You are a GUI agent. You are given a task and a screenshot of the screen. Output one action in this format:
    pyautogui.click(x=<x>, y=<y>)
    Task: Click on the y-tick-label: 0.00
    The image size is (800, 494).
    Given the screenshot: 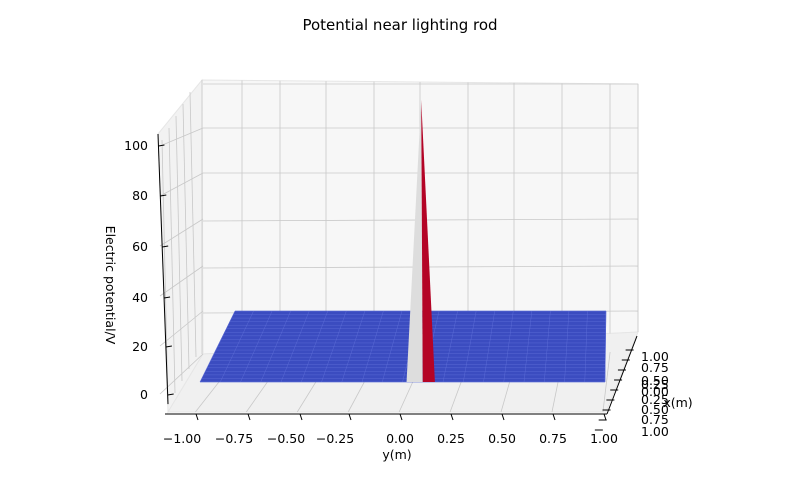 What is the action you would take?
    pyautogui.click(x=400, y=438)
    